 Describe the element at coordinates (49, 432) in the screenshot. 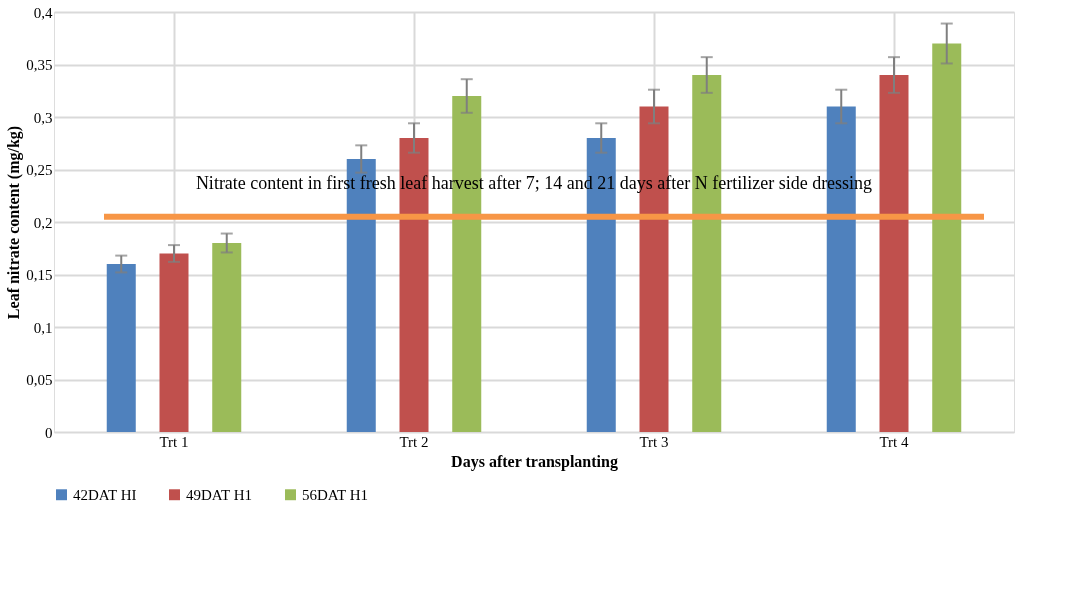

I see `y-tick-label: 0` at that location.